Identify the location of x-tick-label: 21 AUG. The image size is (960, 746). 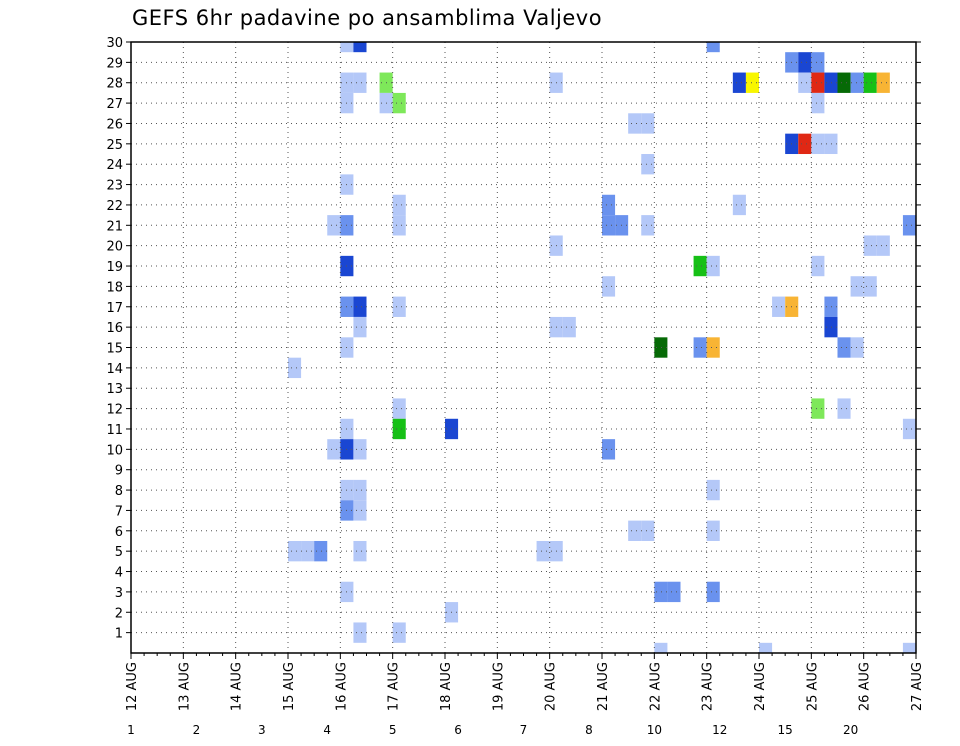
(603, 686).